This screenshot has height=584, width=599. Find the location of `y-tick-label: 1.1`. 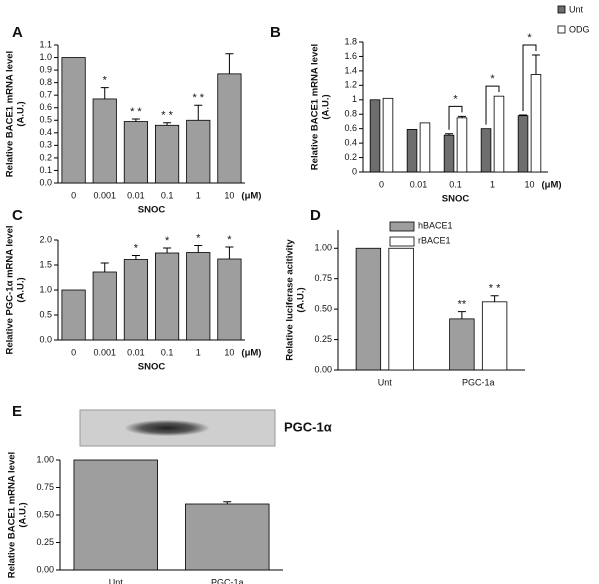

y-tick-label: 1.1 is located at coordinates (45, 44).